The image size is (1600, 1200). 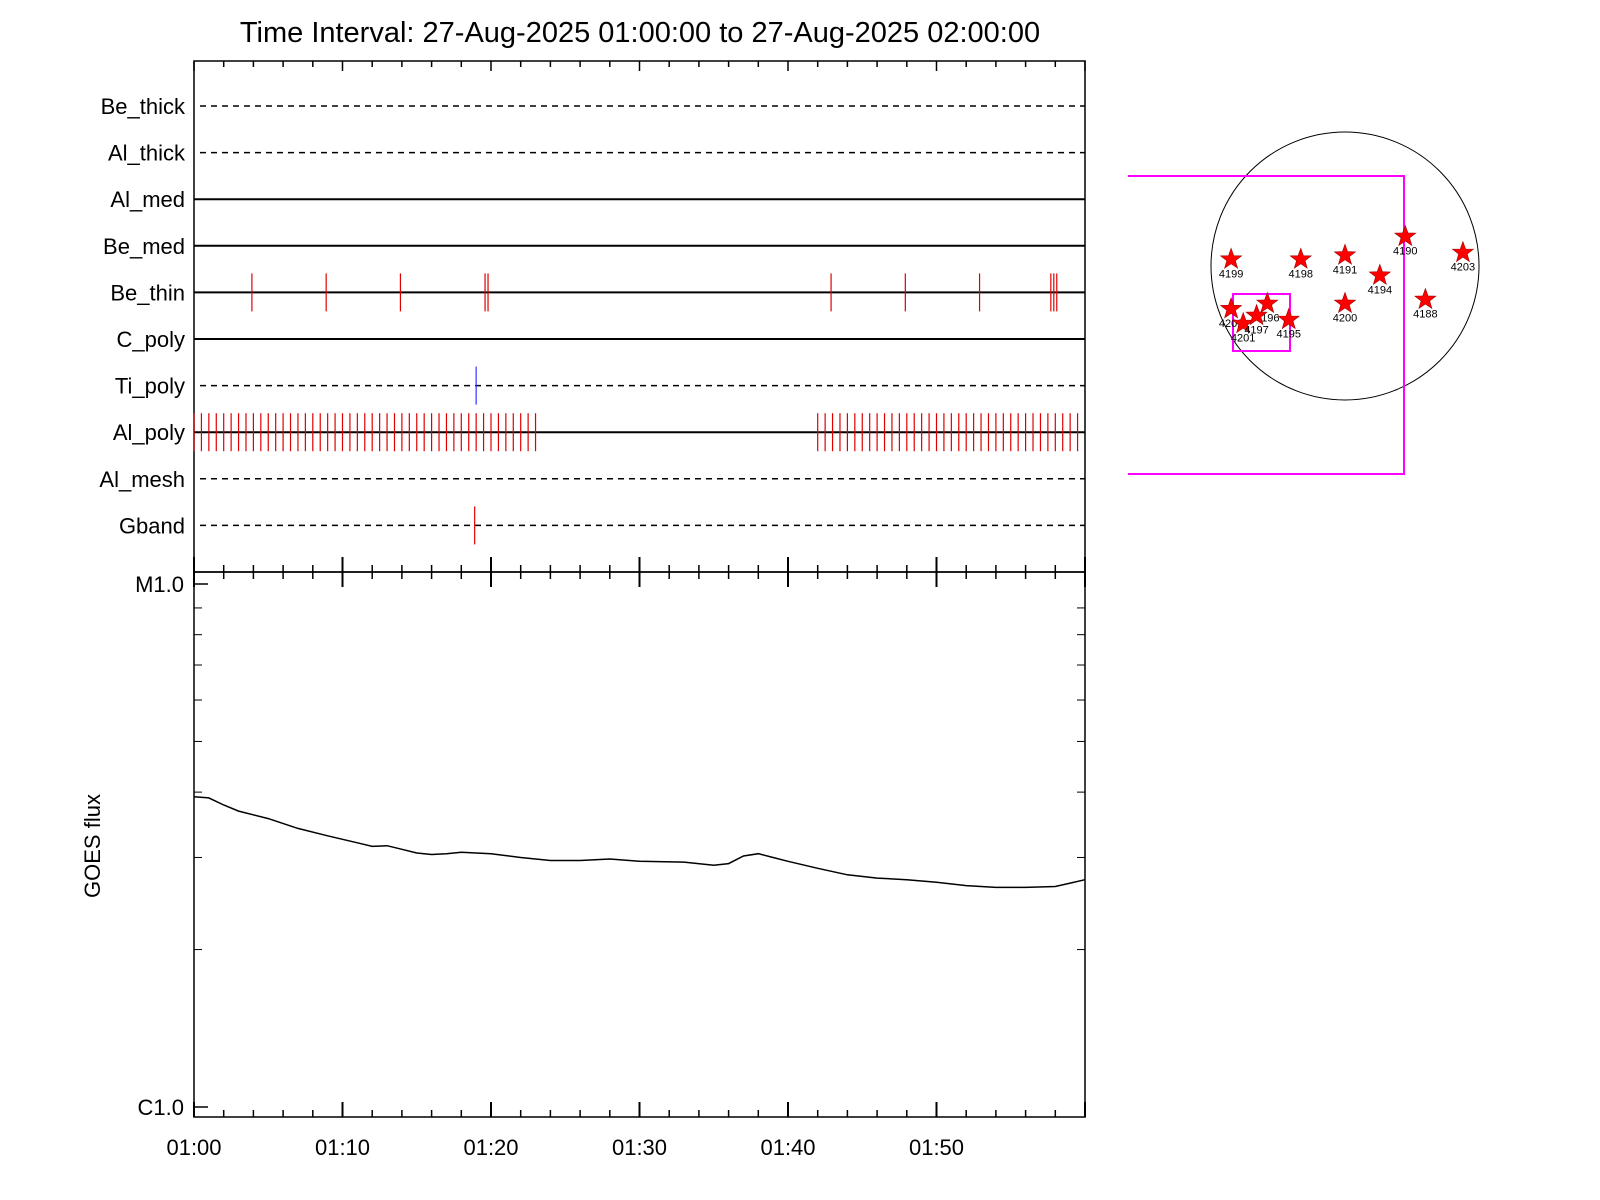 I want to click on goes-flux-line, so click(x=639, y=842).